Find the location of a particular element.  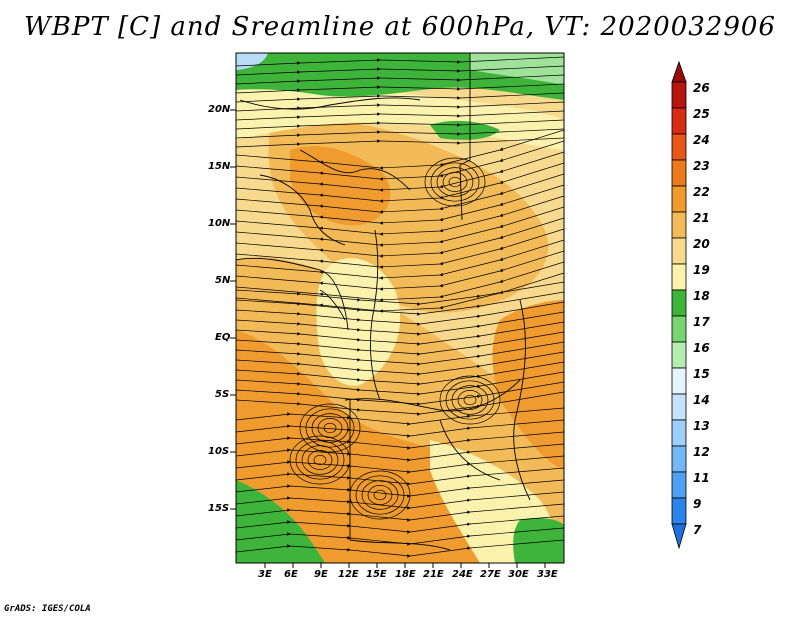

colorbar-label-11: 11 is located at coordinates (701, 478).